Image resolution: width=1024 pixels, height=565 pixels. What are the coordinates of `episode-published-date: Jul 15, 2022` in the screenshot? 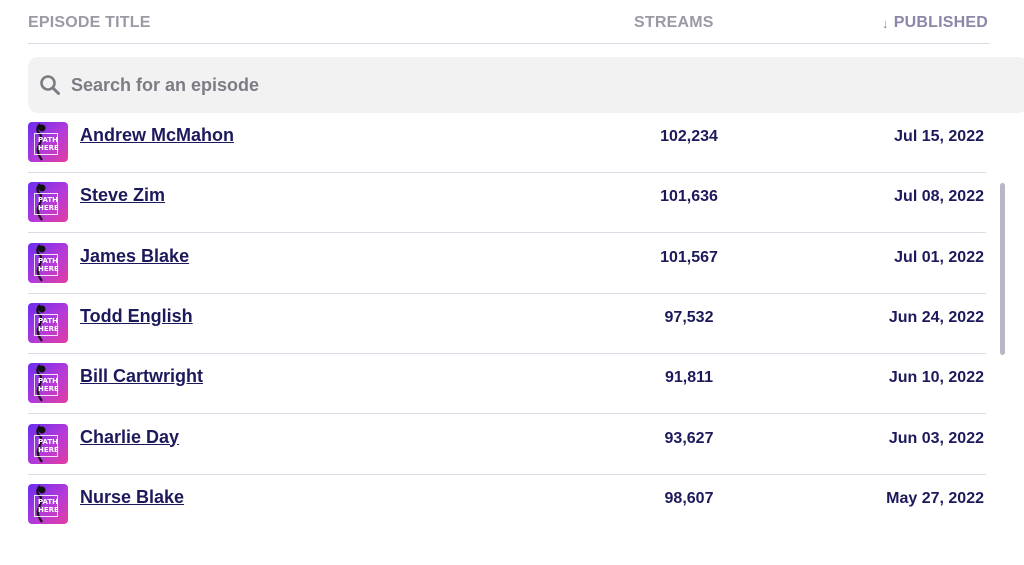 It's located at (939, 136).